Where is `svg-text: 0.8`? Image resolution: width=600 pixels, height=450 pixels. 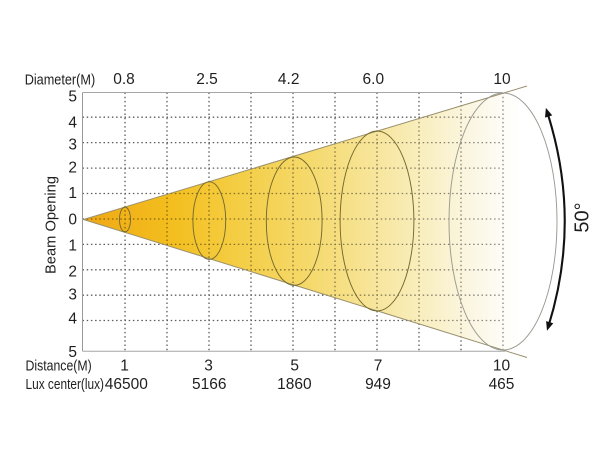
svg-text: 0.8 is located at coordinates (124, 79).